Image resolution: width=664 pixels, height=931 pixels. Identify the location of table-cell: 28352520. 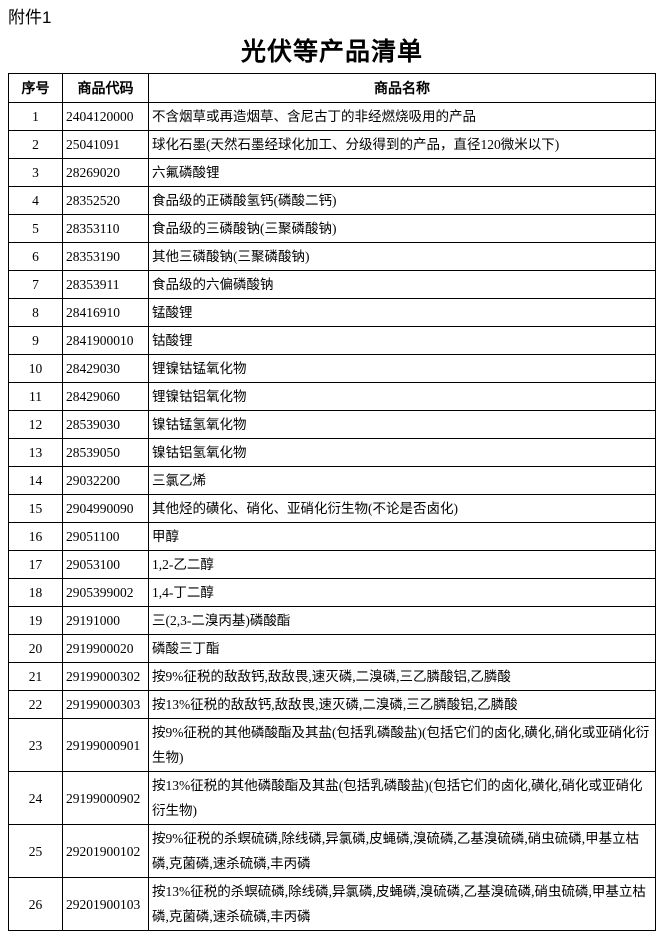
(105, 200).